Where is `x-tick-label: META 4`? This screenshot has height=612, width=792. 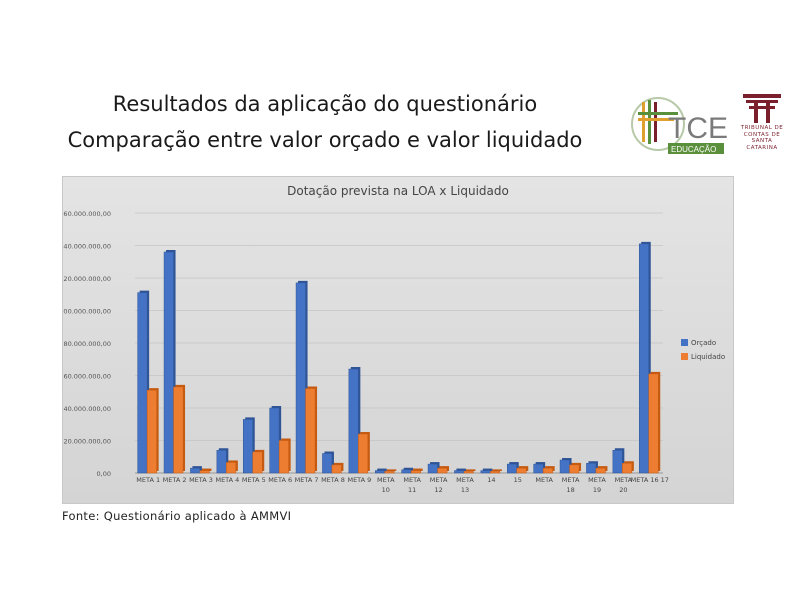 x-tick-label: META 4 is located at coordinates (227, 480).